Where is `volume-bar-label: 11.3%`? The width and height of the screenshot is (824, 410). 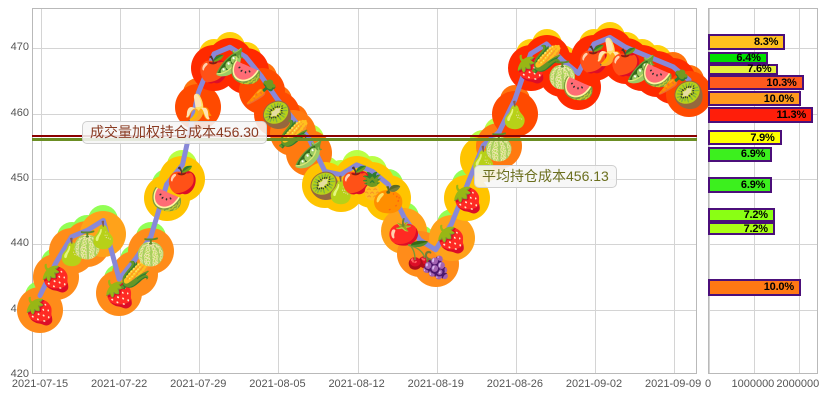
volume-bar-label: 11.3% is located at coordinates (791, 114).